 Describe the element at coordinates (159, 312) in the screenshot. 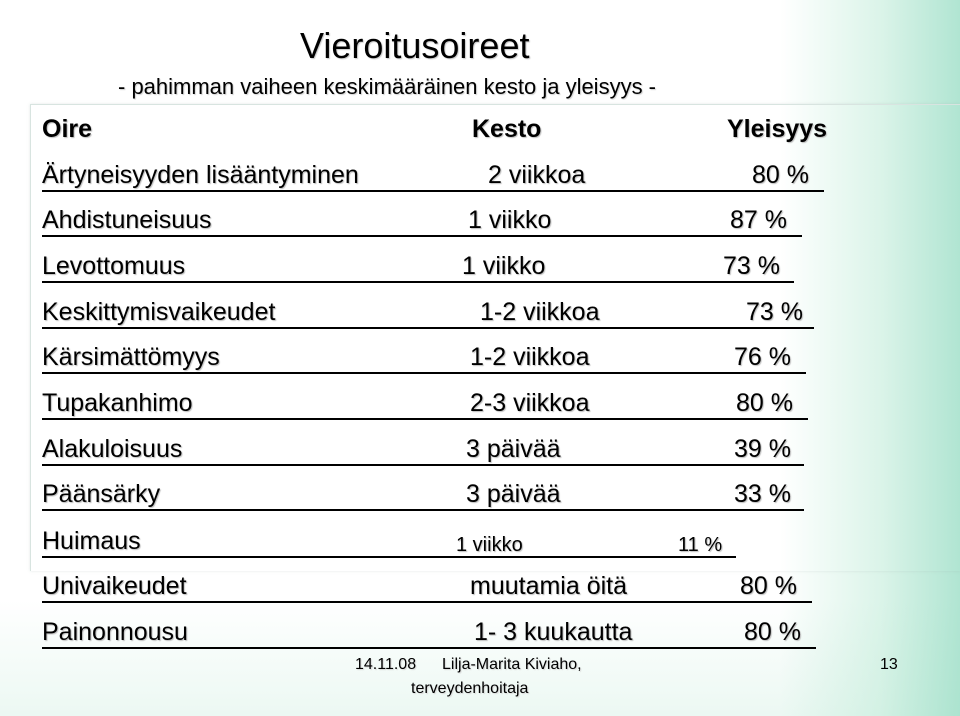

I see `symptom-cell: Keskittymisvaikeudet` at that location.